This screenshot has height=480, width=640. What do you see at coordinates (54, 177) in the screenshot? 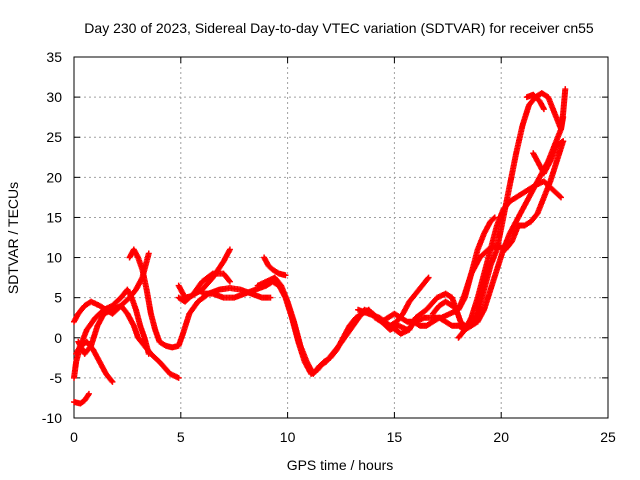
I see `y-tick-label: 20` at bounding box center [54, 177].